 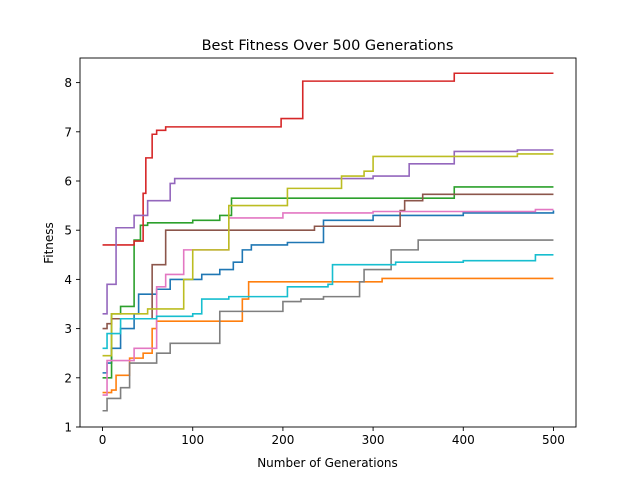 What do you see at coordinates (68, 83) in the screenshot?
I see `y-tick-label: 8` at bounding box center [68, 83].